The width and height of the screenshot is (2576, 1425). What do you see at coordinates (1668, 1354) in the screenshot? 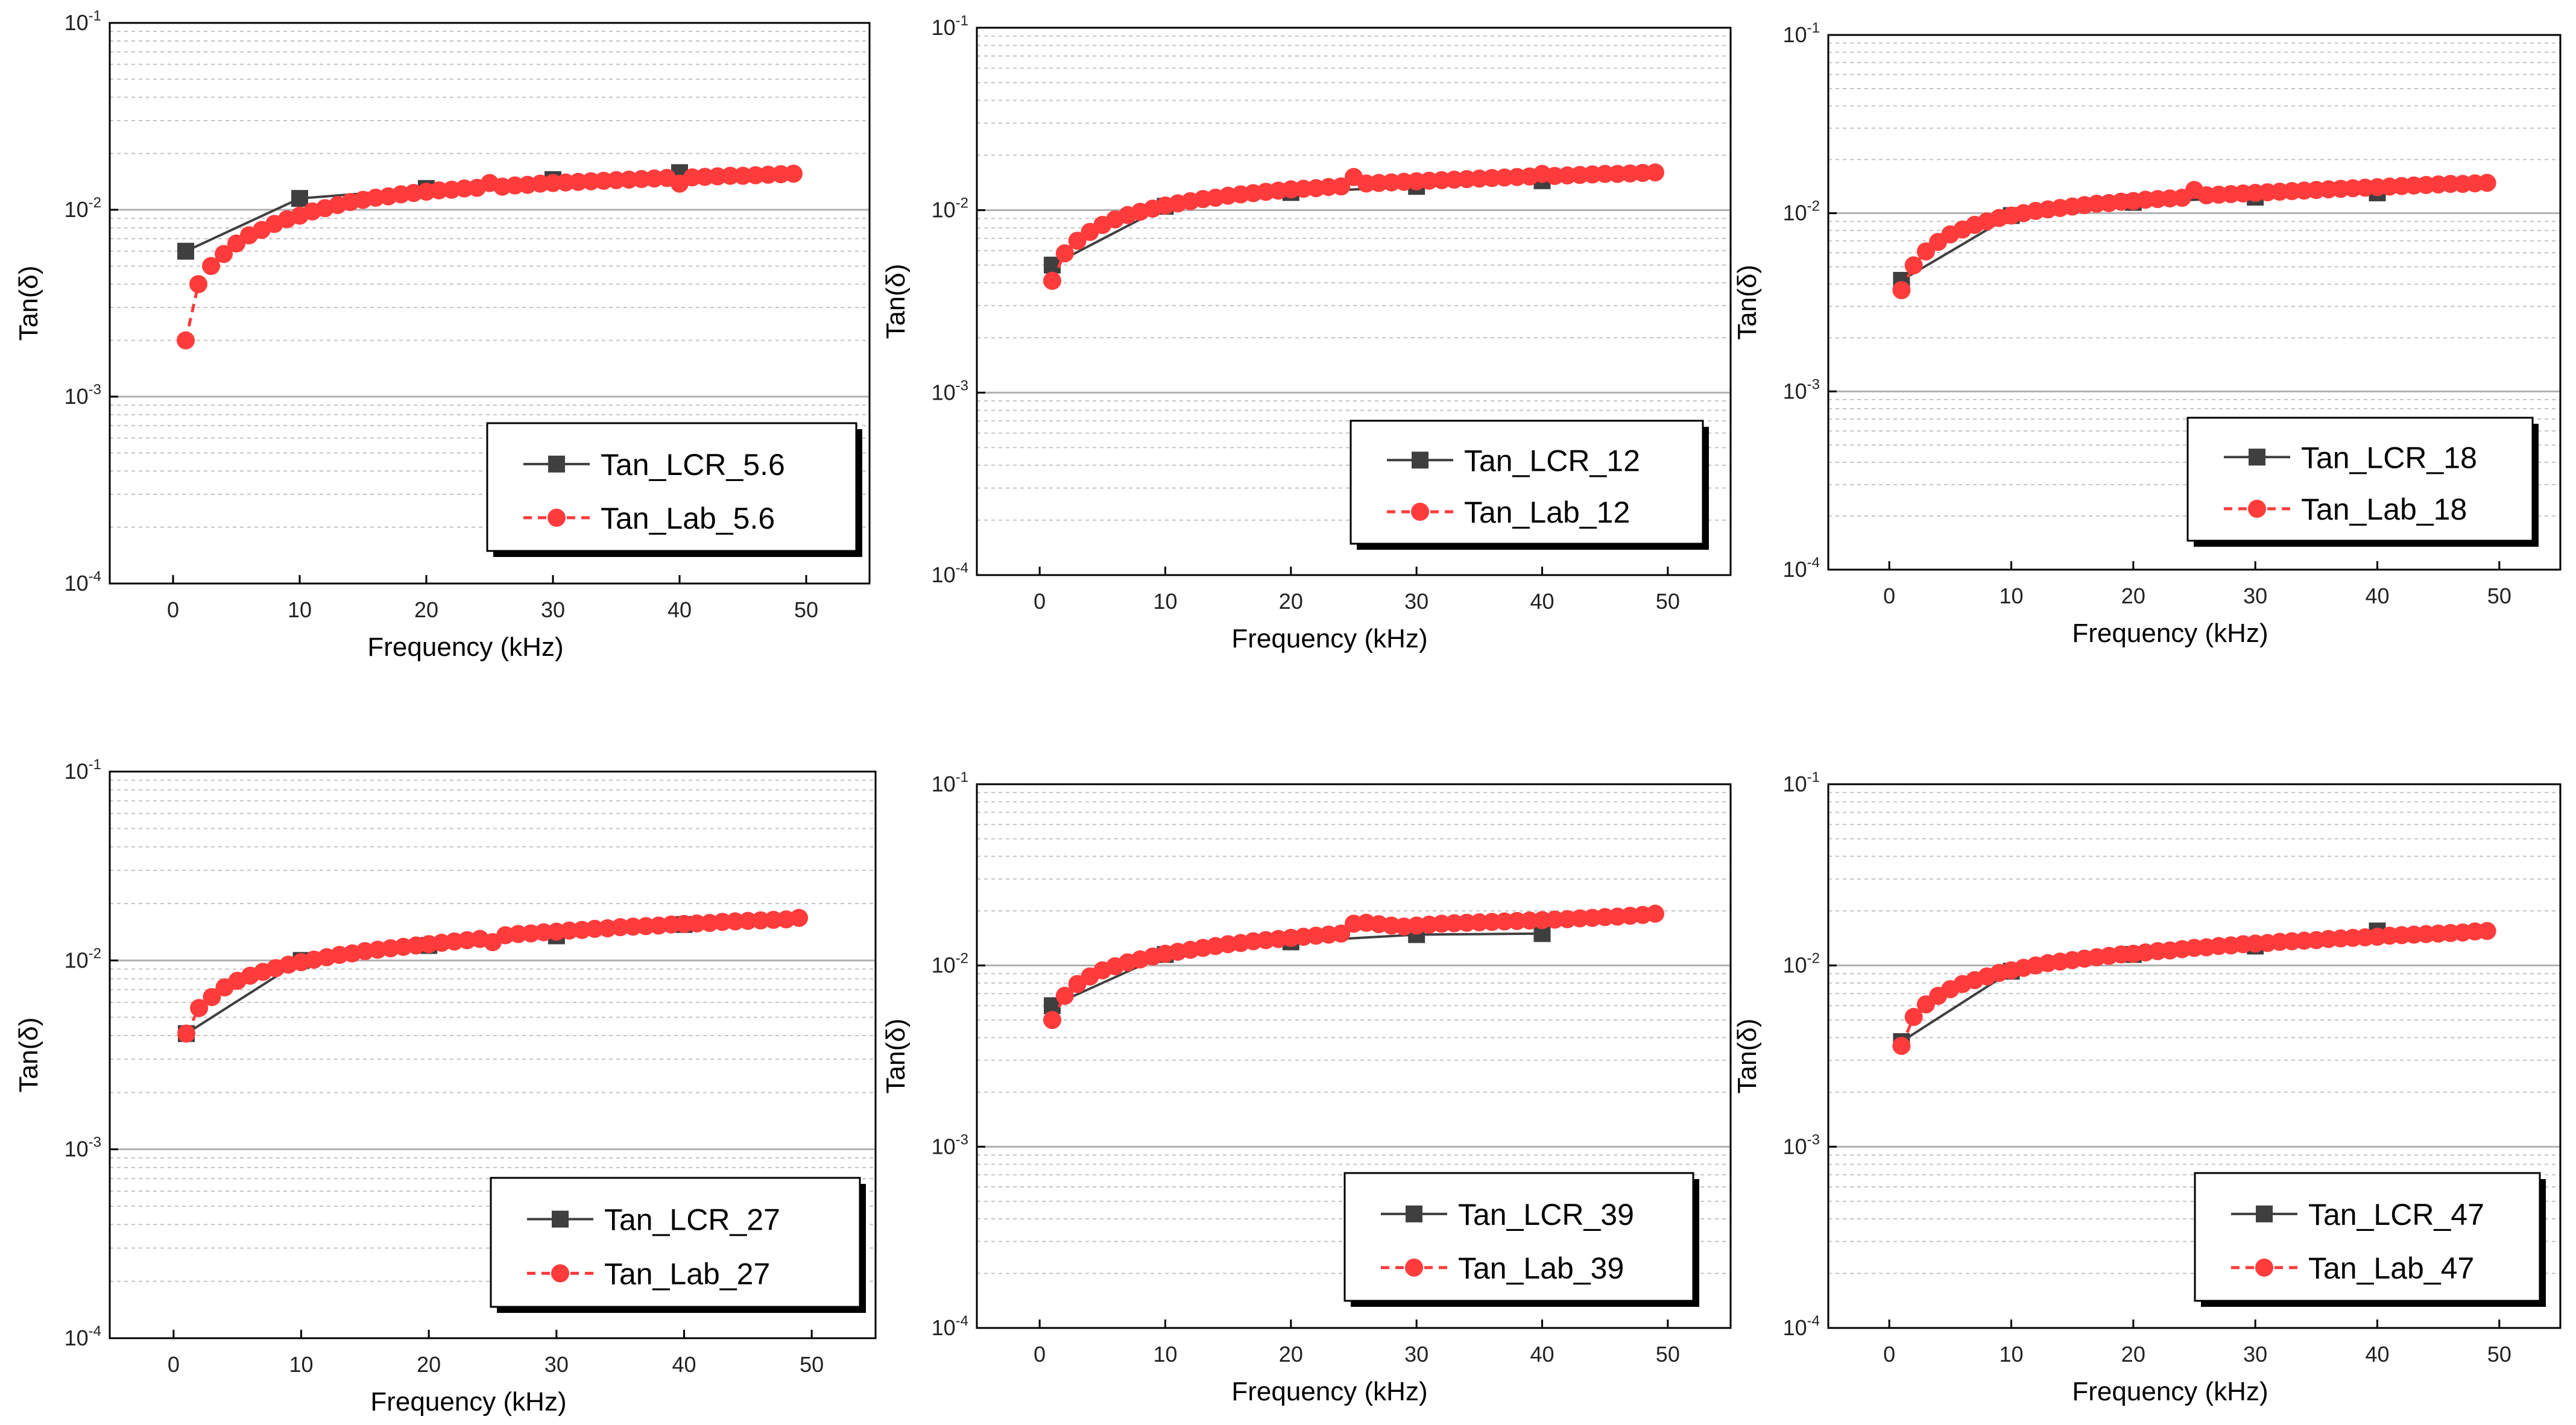
I see `x-tick-label: 50` at bounding box center [1668, 1354].